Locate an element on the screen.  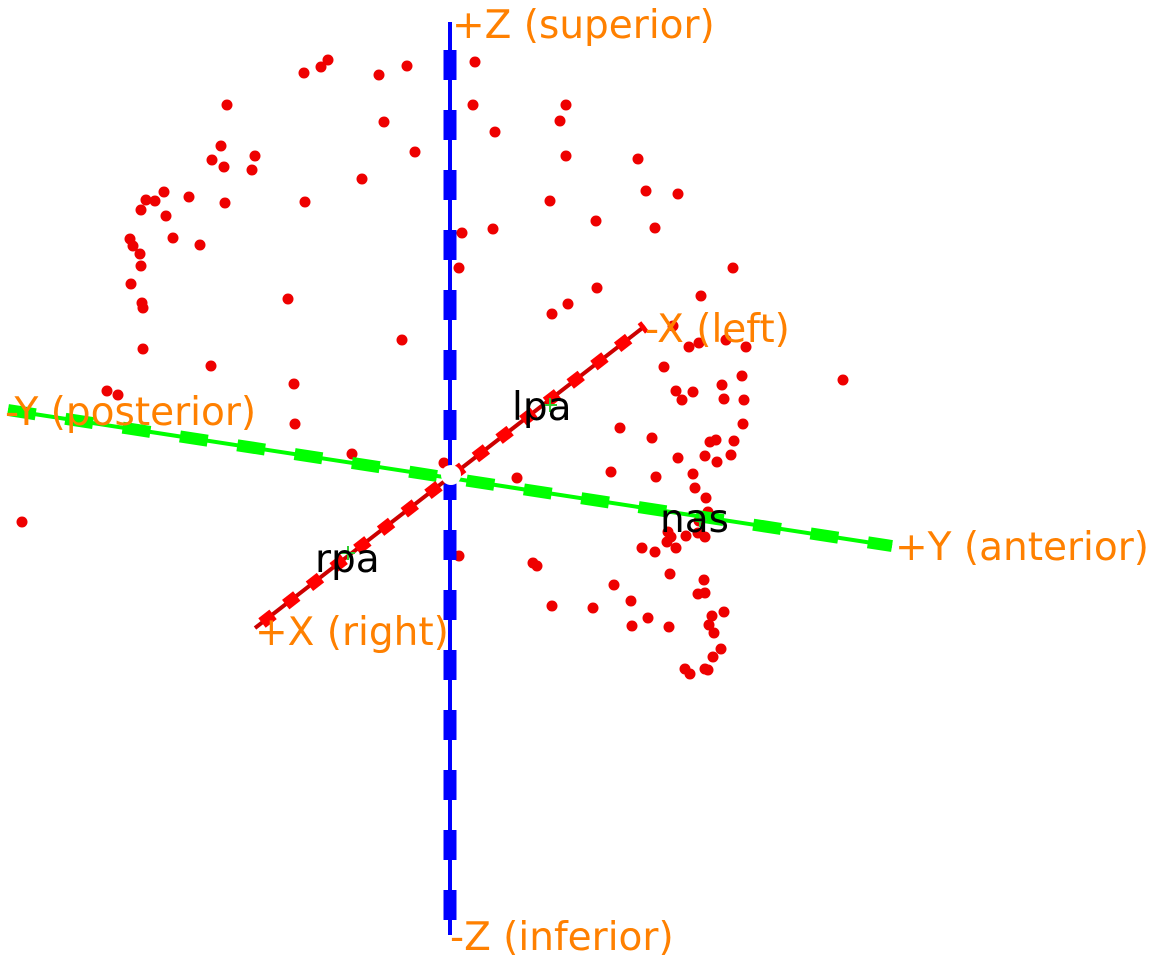
nas-marker is located at coordinates (700, 520).